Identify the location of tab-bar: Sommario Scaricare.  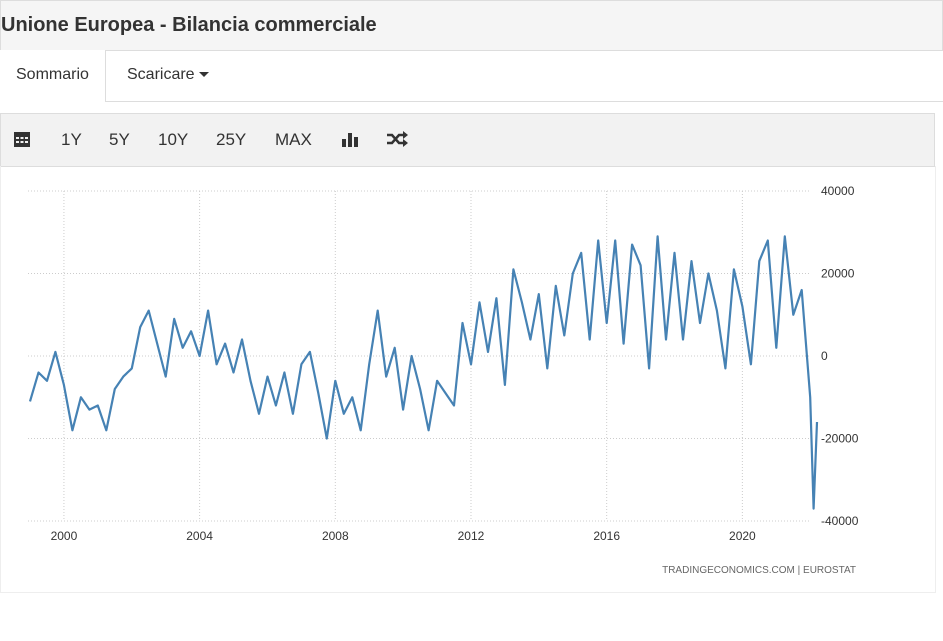
(471, 76).